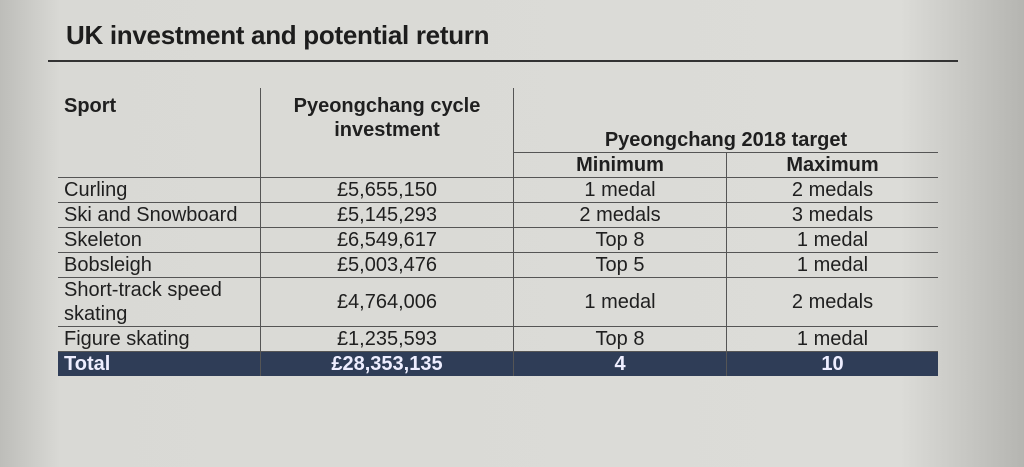 Image resolution: width=1024 pixels, height=467 pixels. What do you see at coordinates (159, 133) in the screenshot?
I see `column-header: Sport` at bounding box center [159, 133].